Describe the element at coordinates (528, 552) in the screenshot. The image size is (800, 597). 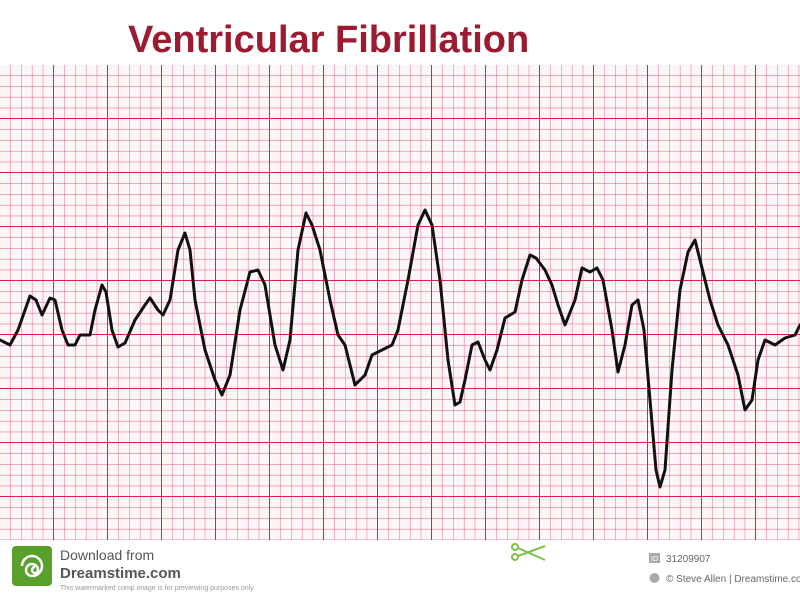
I see `scissors-icon` at that location.